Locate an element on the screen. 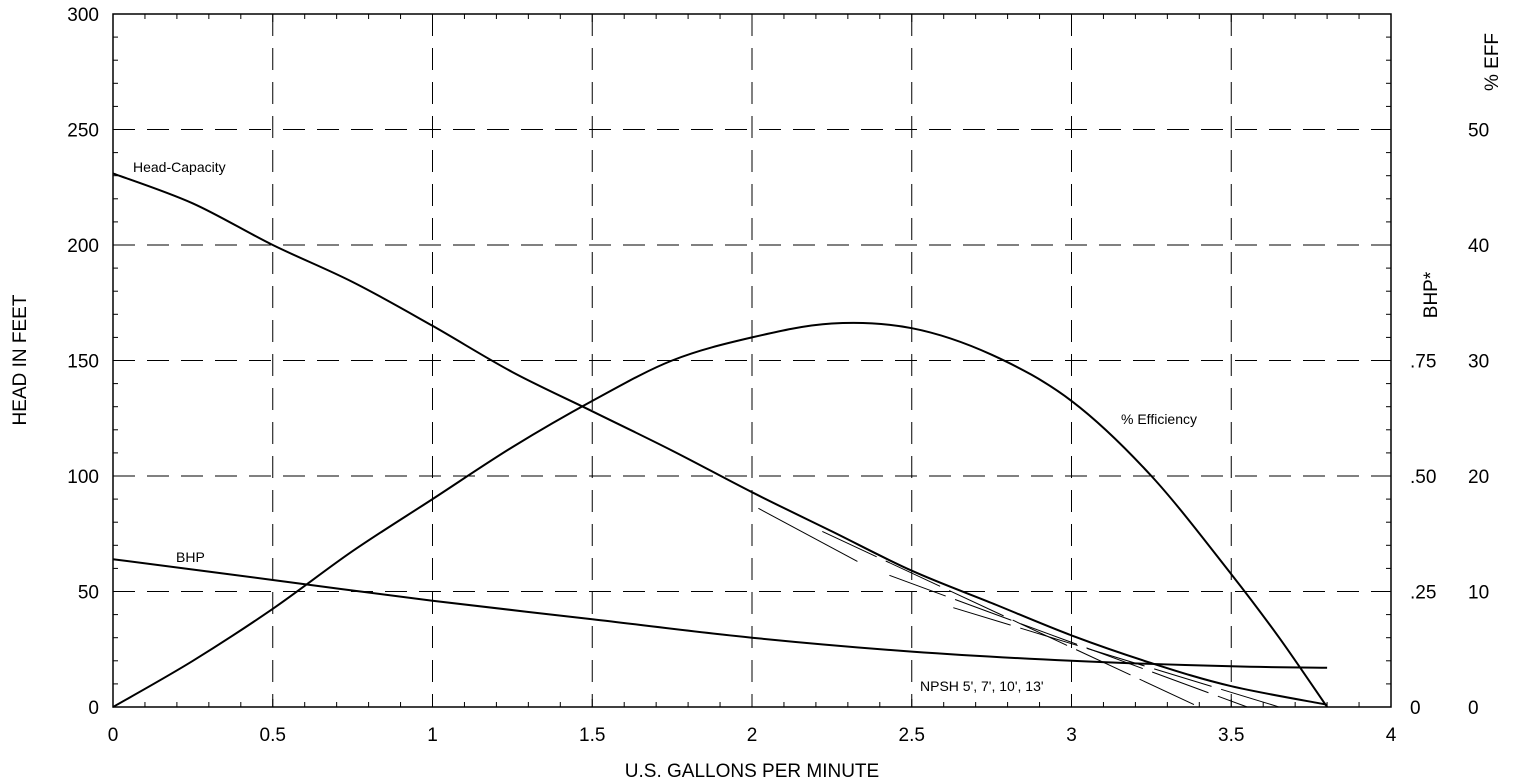  eff-axis-title: % EFF is located at coordinates (1492, 62).